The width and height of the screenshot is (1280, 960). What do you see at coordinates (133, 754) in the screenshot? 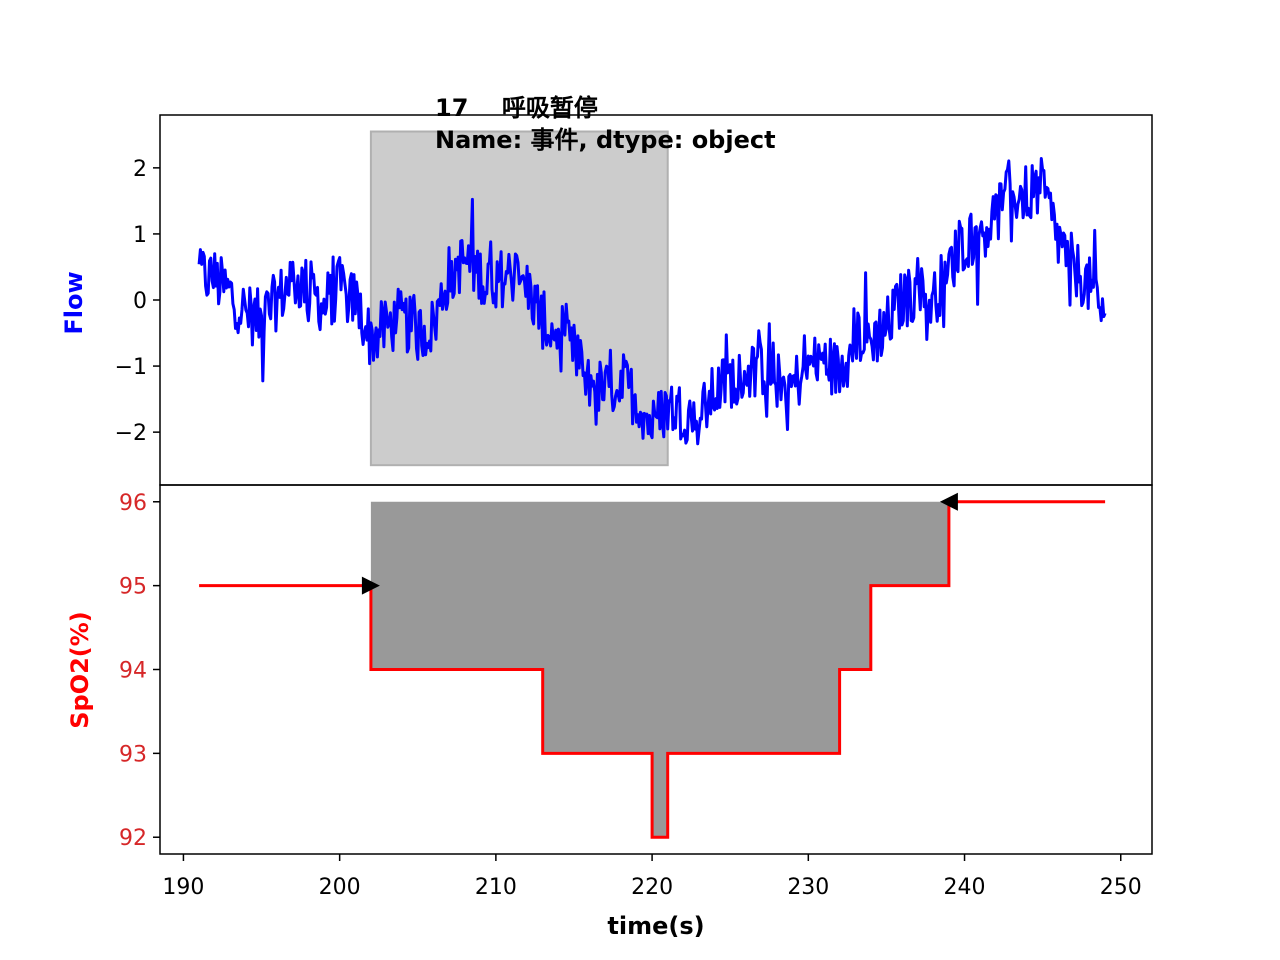
I see `spo2-y-tick-label: 93` at bounding box center [133, 754].